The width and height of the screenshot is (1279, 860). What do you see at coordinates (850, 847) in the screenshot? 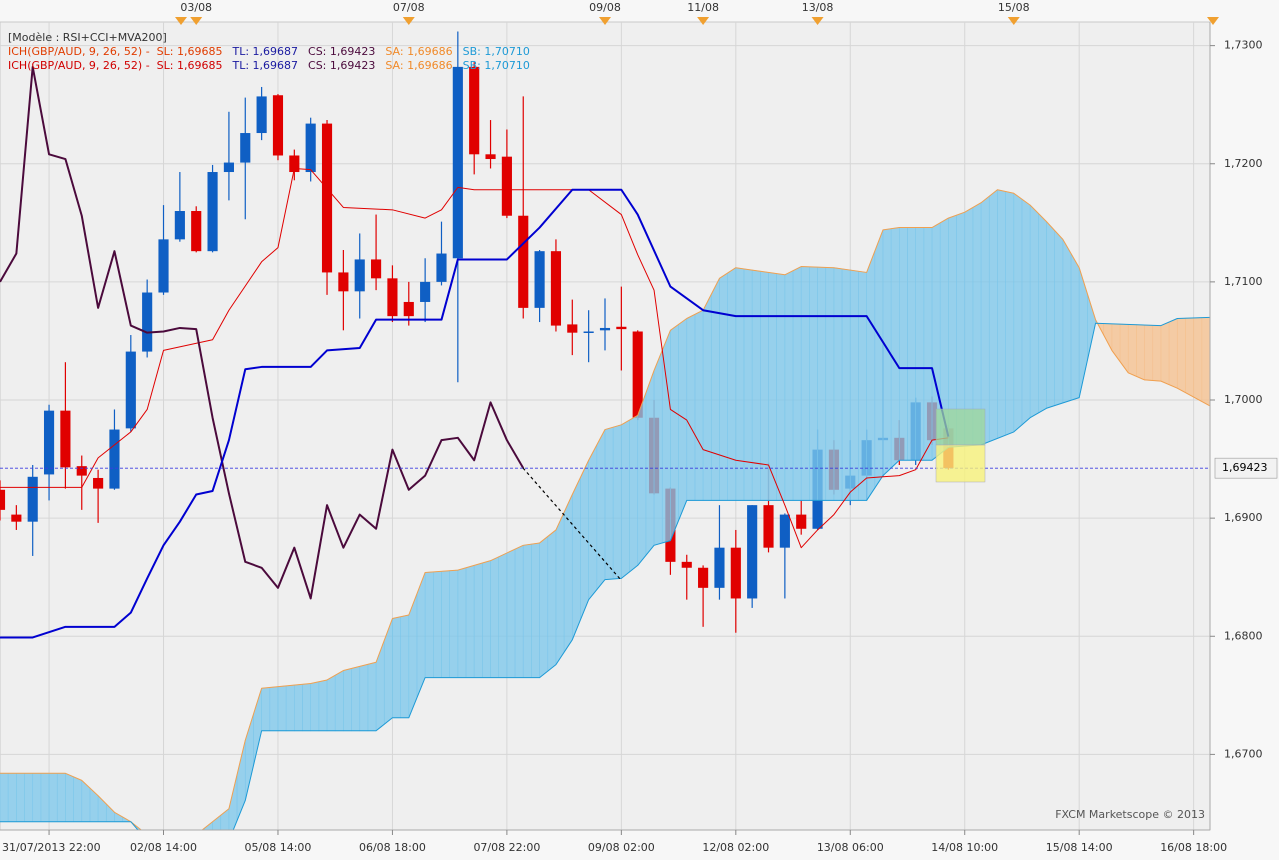
I see `x-tick-label: 13/08 06:00` at bounding box center [850, 847].